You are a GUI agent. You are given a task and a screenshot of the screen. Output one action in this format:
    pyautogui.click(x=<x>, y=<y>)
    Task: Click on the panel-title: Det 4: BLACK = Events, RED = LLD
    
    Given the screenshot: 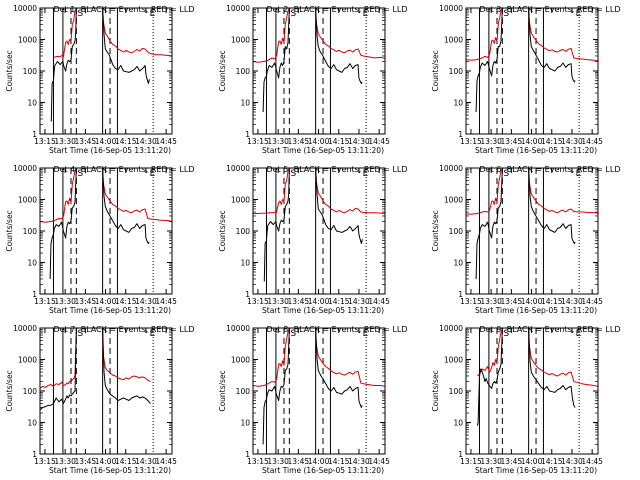 What is the action you would take?
    pyautogui.click(x=124, y=169)
    